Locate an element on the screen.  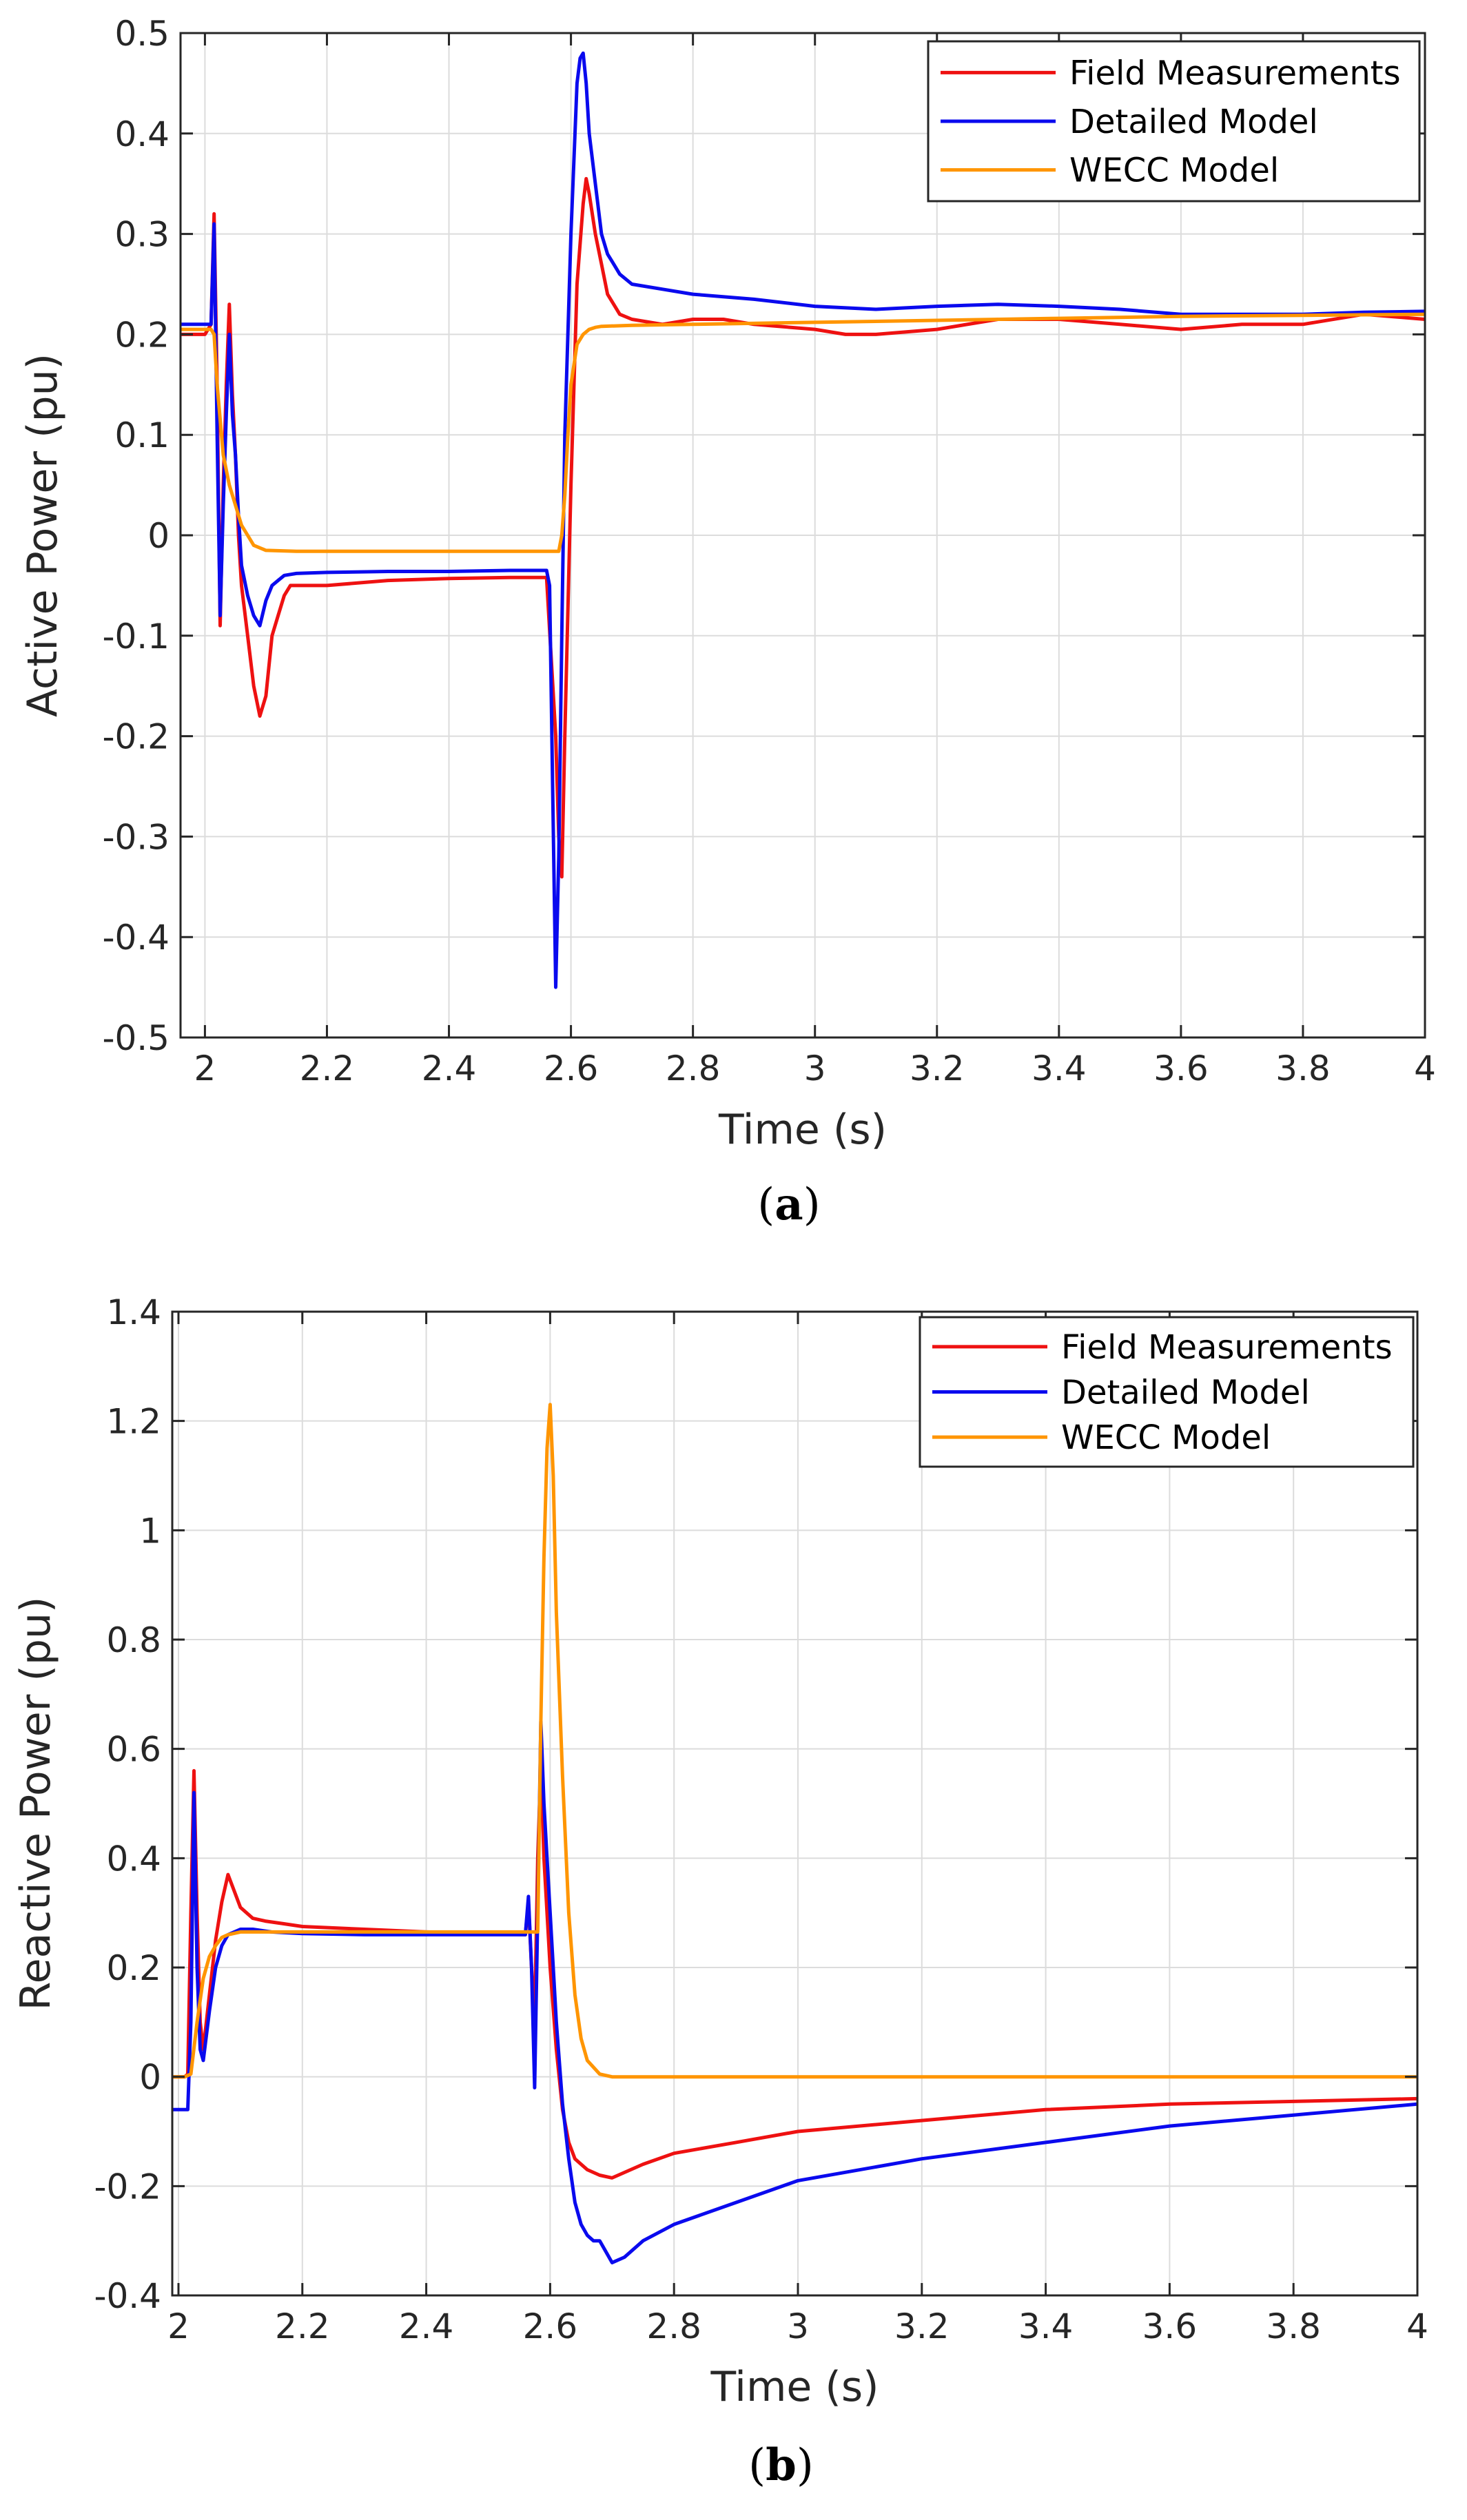
panel-caption: (a) is located at coordinates (788, 1204).